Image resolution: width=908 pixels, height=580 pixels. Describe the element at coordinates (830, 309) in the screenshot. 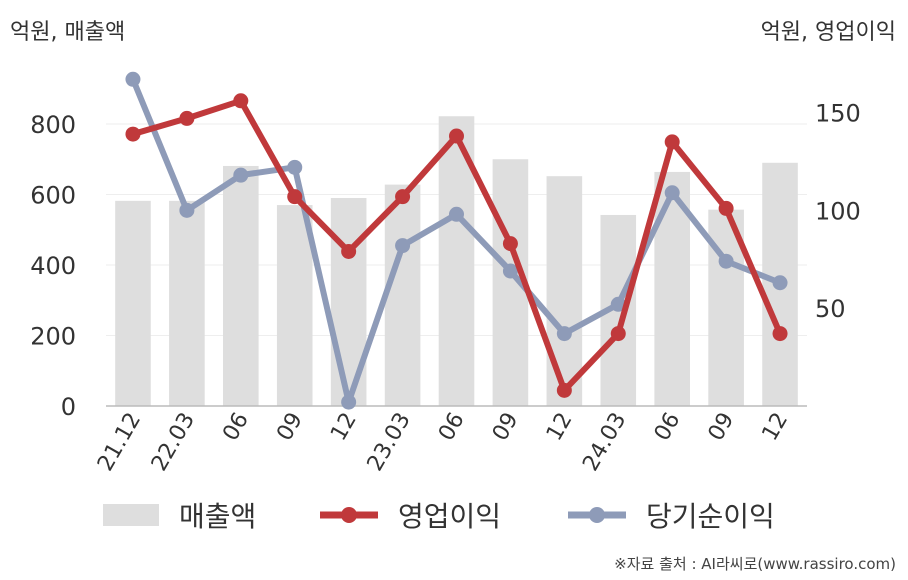

I see `right-tick-label: 50` at that location.